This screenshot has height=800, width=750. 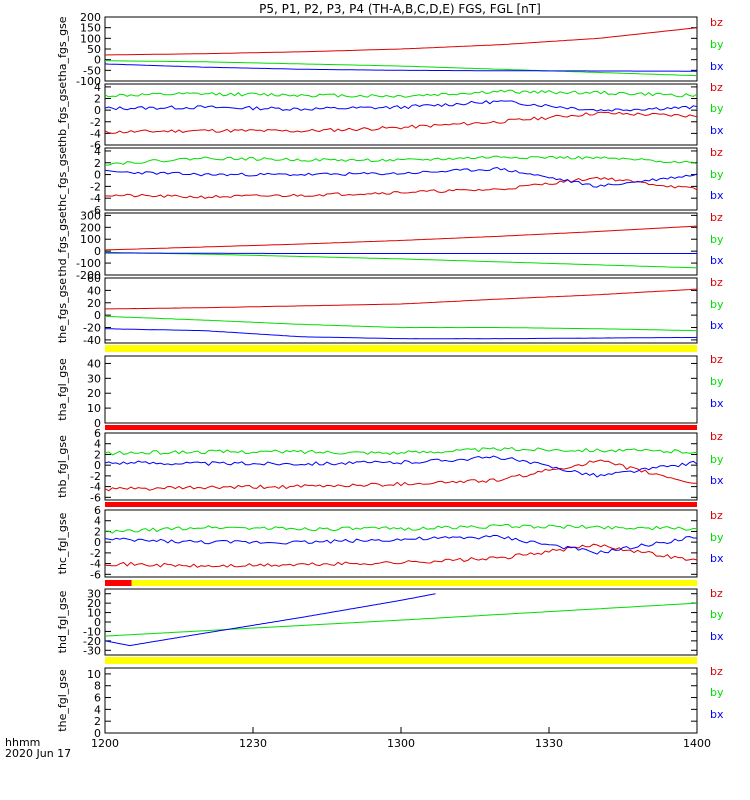 What do you see at coordinates (62, 244) in the screenshot?
I see `y-axis-label: thd_fgs_gse` at bounding box center [62, 244].